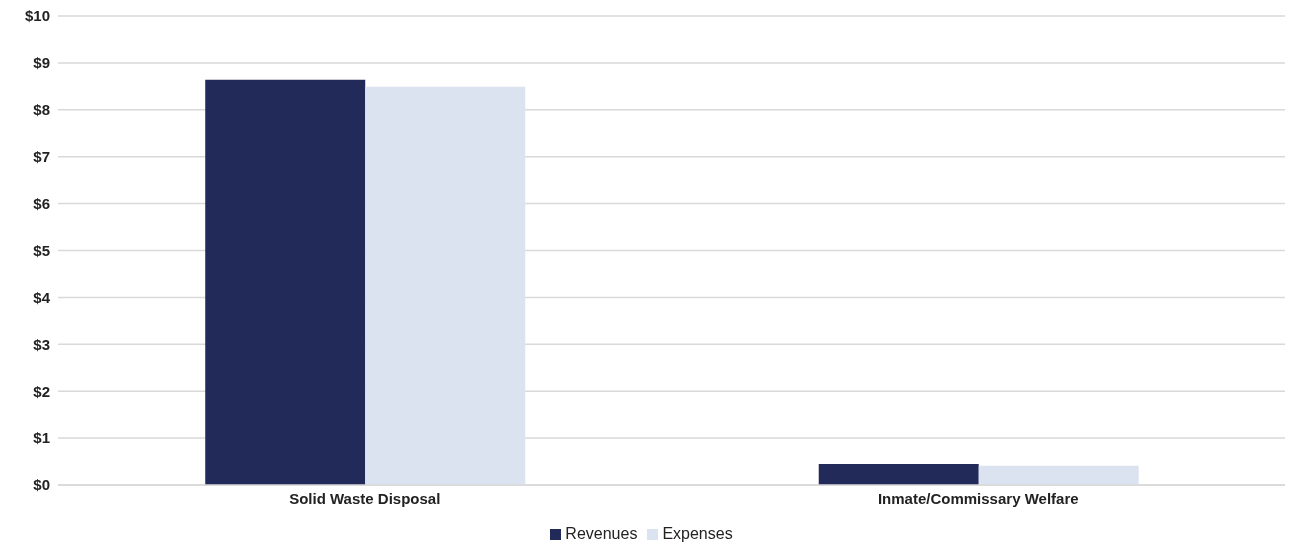  What do you see at coordinates (42, 297) in the screenshot?
I see `y-tick-label: $4` at bounding box center [42, 297].